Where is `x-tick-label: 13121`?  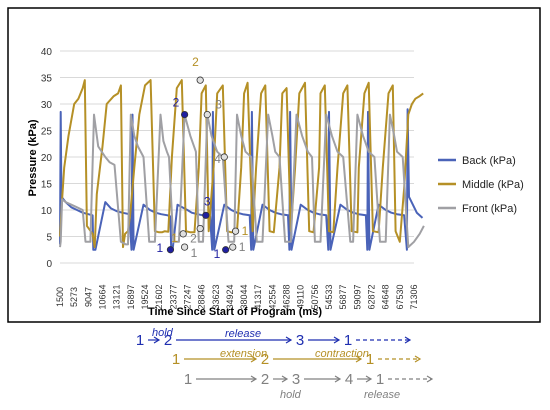 x-tick-label: 13121 is located at coordinates (117, 296).